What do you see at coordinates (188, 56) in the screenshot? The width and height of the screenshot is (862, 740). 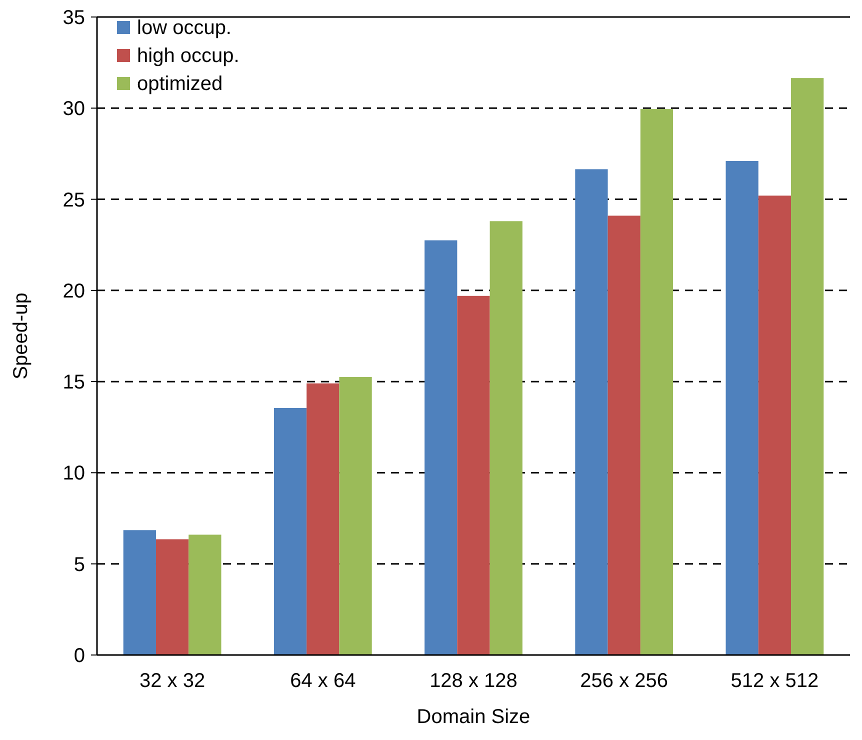 I see `legend-label: high occup.` at bounding box center [188, 56].